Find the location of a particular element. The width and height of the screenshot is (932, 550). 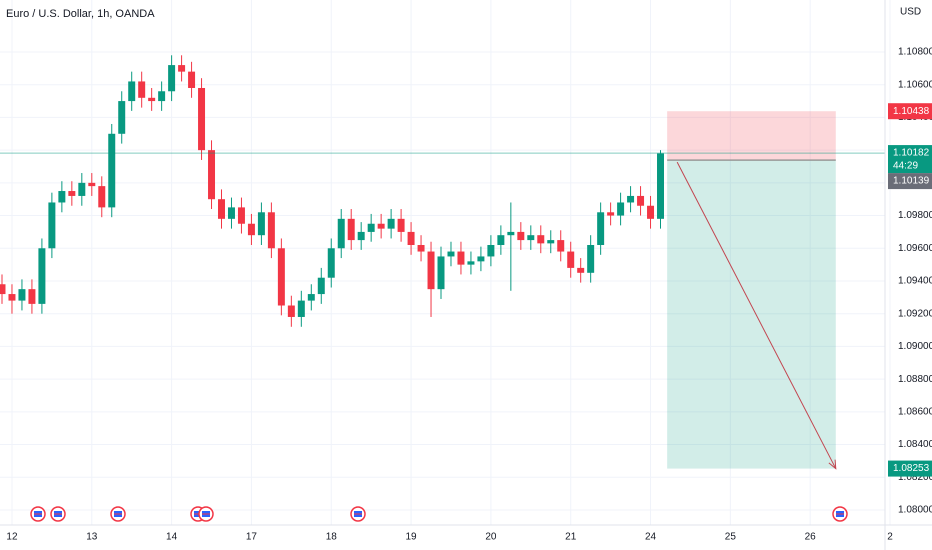

target-zone is located at coordinates (751, 314).